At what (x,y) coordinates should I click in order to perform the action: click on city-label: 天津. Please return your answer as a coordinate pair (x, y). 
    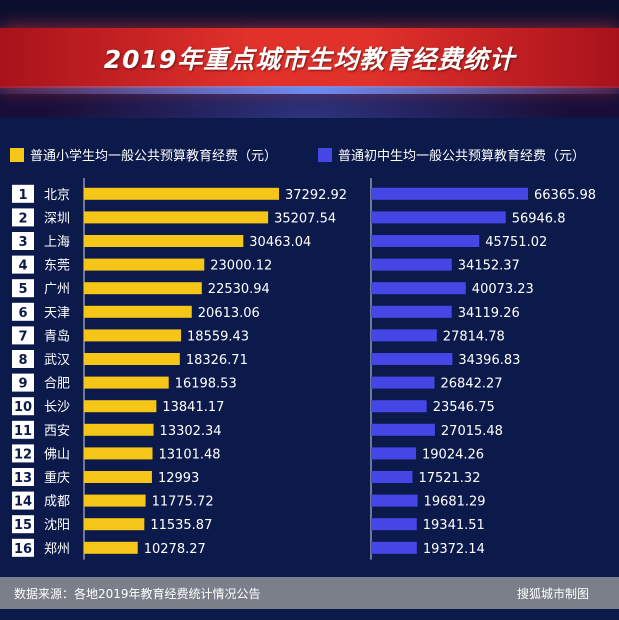
    Looking at the image, I should click on (57, 313).